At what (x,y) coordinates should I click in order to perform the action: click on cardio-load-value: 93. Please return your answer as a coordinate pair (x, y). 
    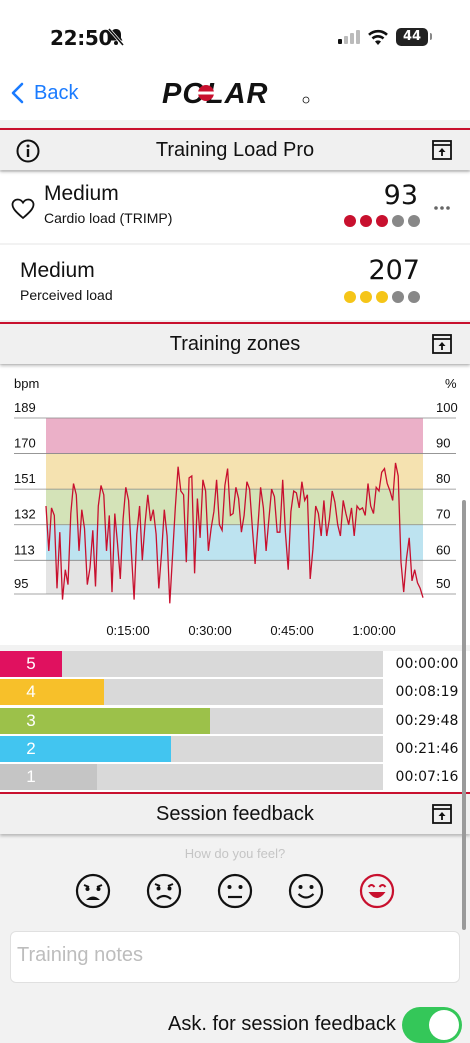
    Looking at the image, I should click on (400, 195).